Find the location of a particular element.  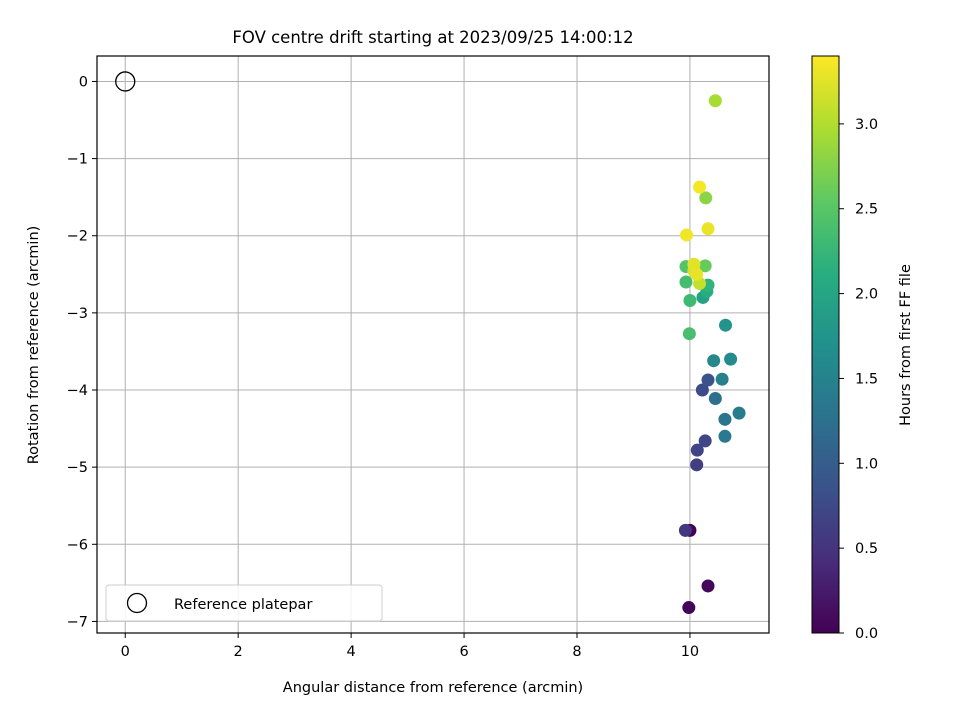

colorbar-label: Hours from first FF file is located at coordinates (906, 345).